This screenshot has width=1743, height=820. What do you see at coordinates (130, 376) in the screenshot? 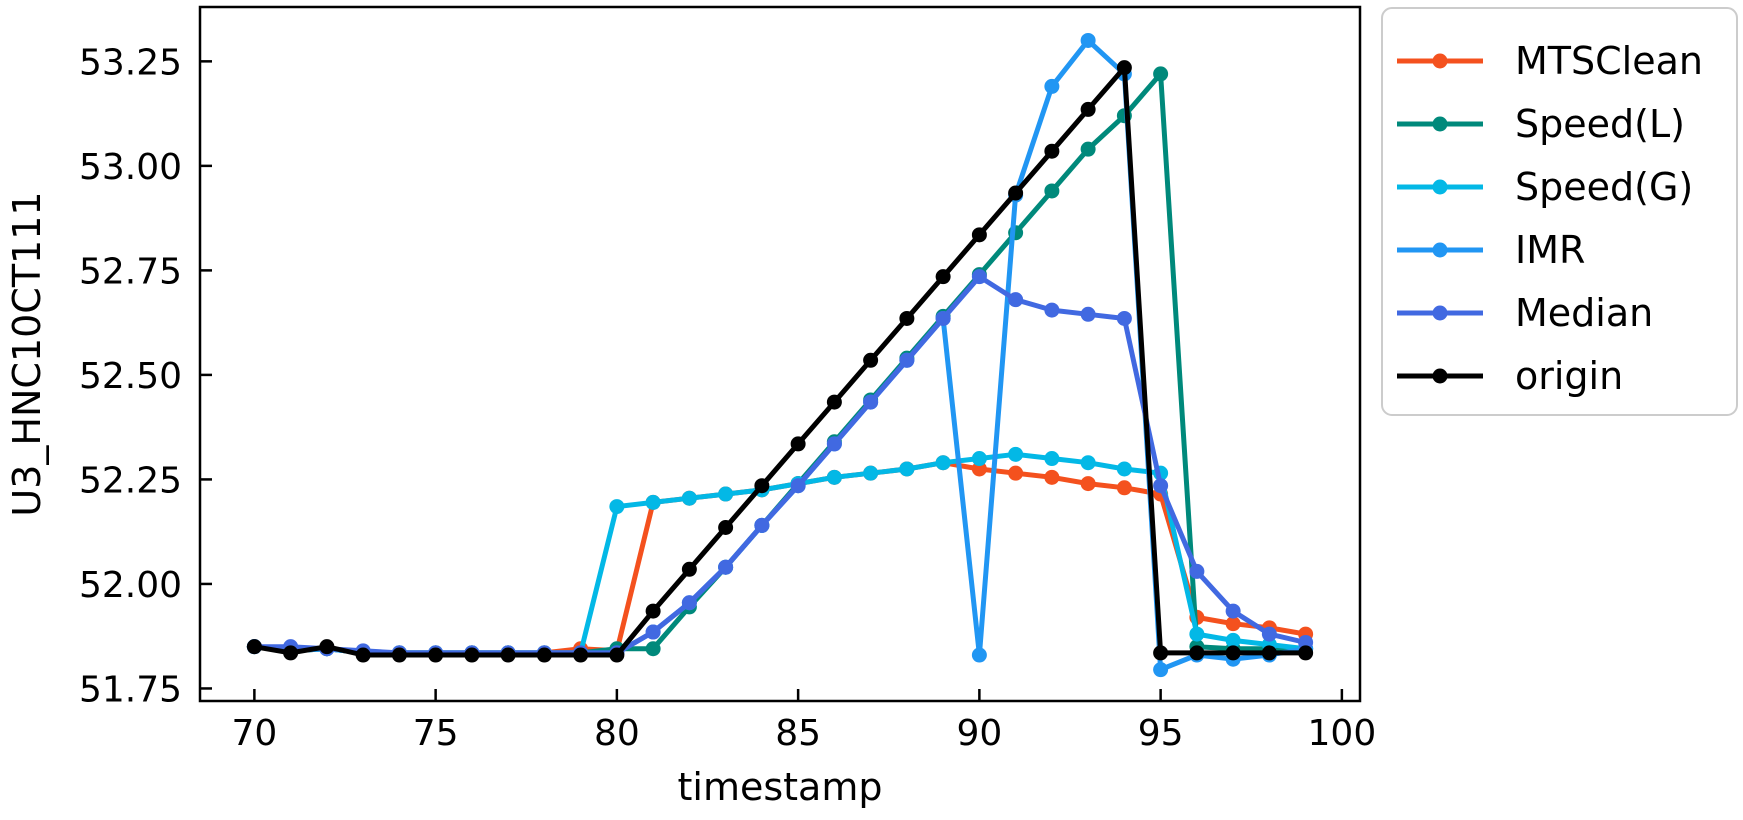
I see `y-tick-label: 52.50` at bounding box center [130, 376].